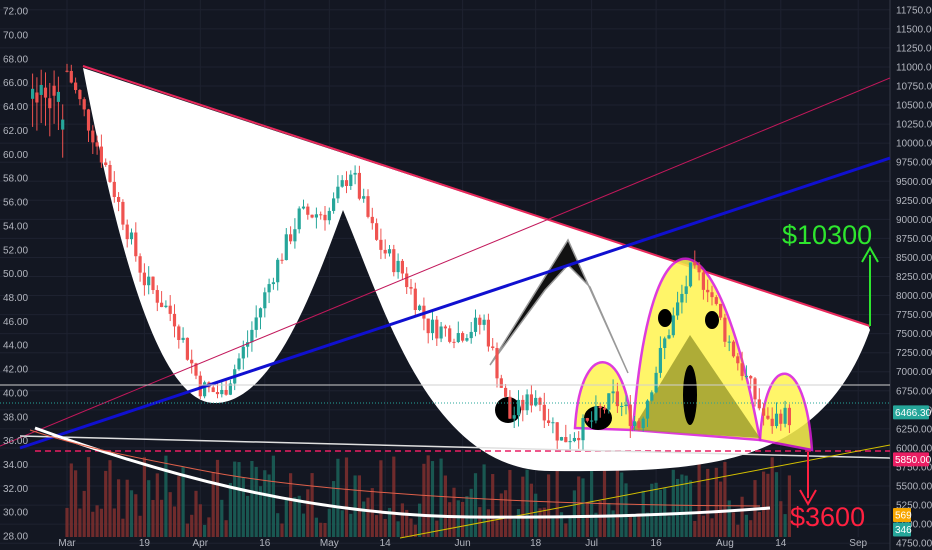 This screenshot has width=932, height=550. I want to click on left-axis-tick: 60.00, so click(15, 155).